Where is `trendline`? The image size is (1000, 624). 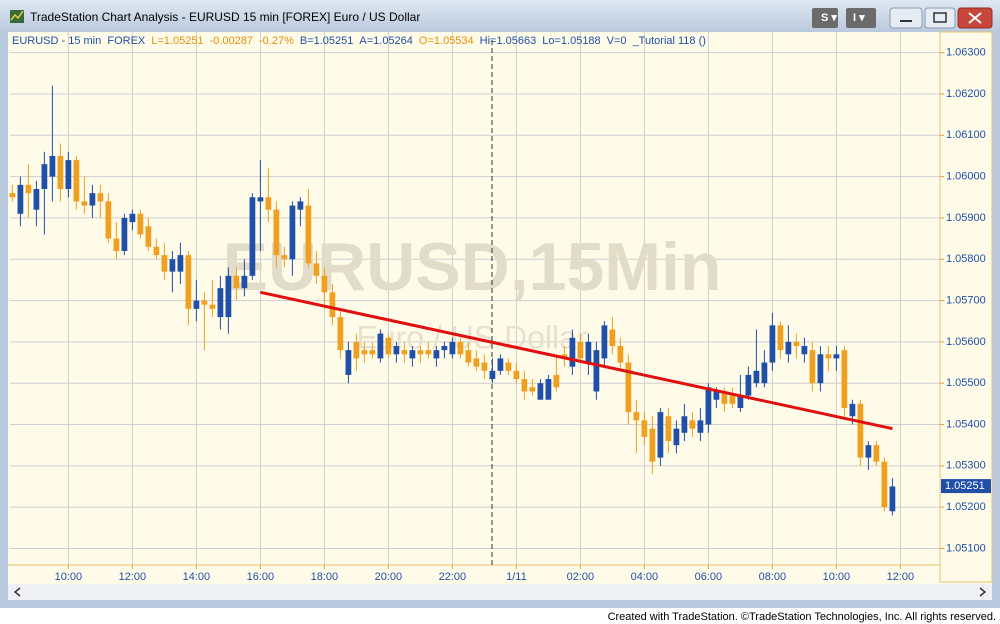 trendline is located at coordinates (576, 360).